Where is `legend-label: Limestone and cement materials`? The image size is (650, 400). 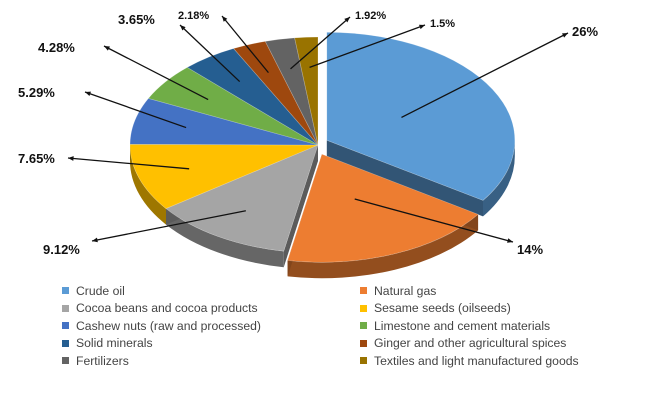 legend-label: Limestone and cement materials is located at coordinates (462, 325).